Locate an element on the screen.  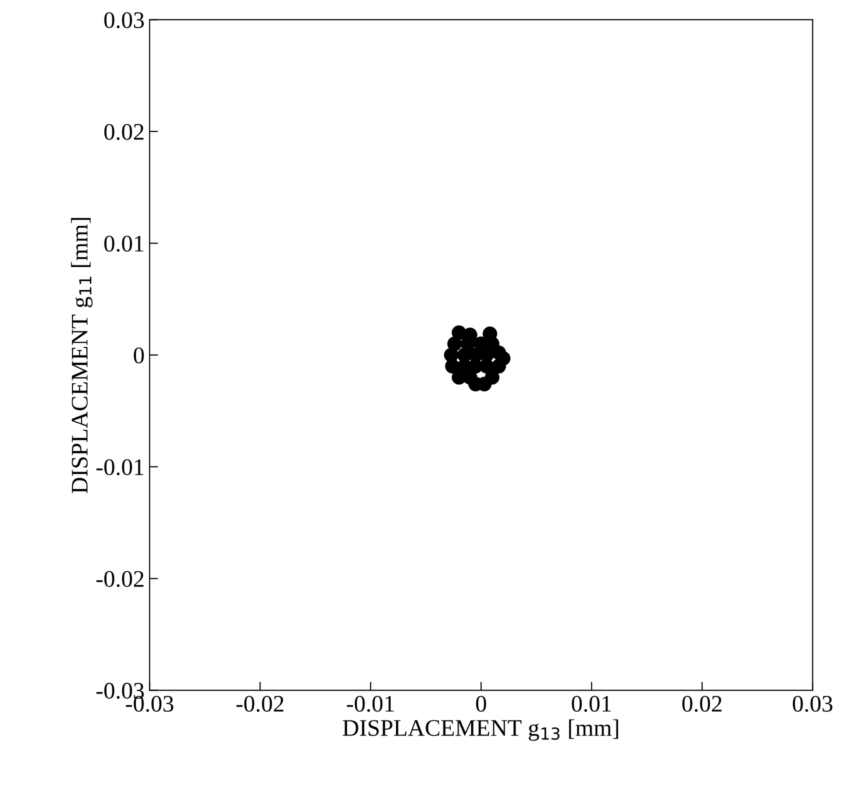
x-tick-label: 0.02 is located at coordinates (702, 704).